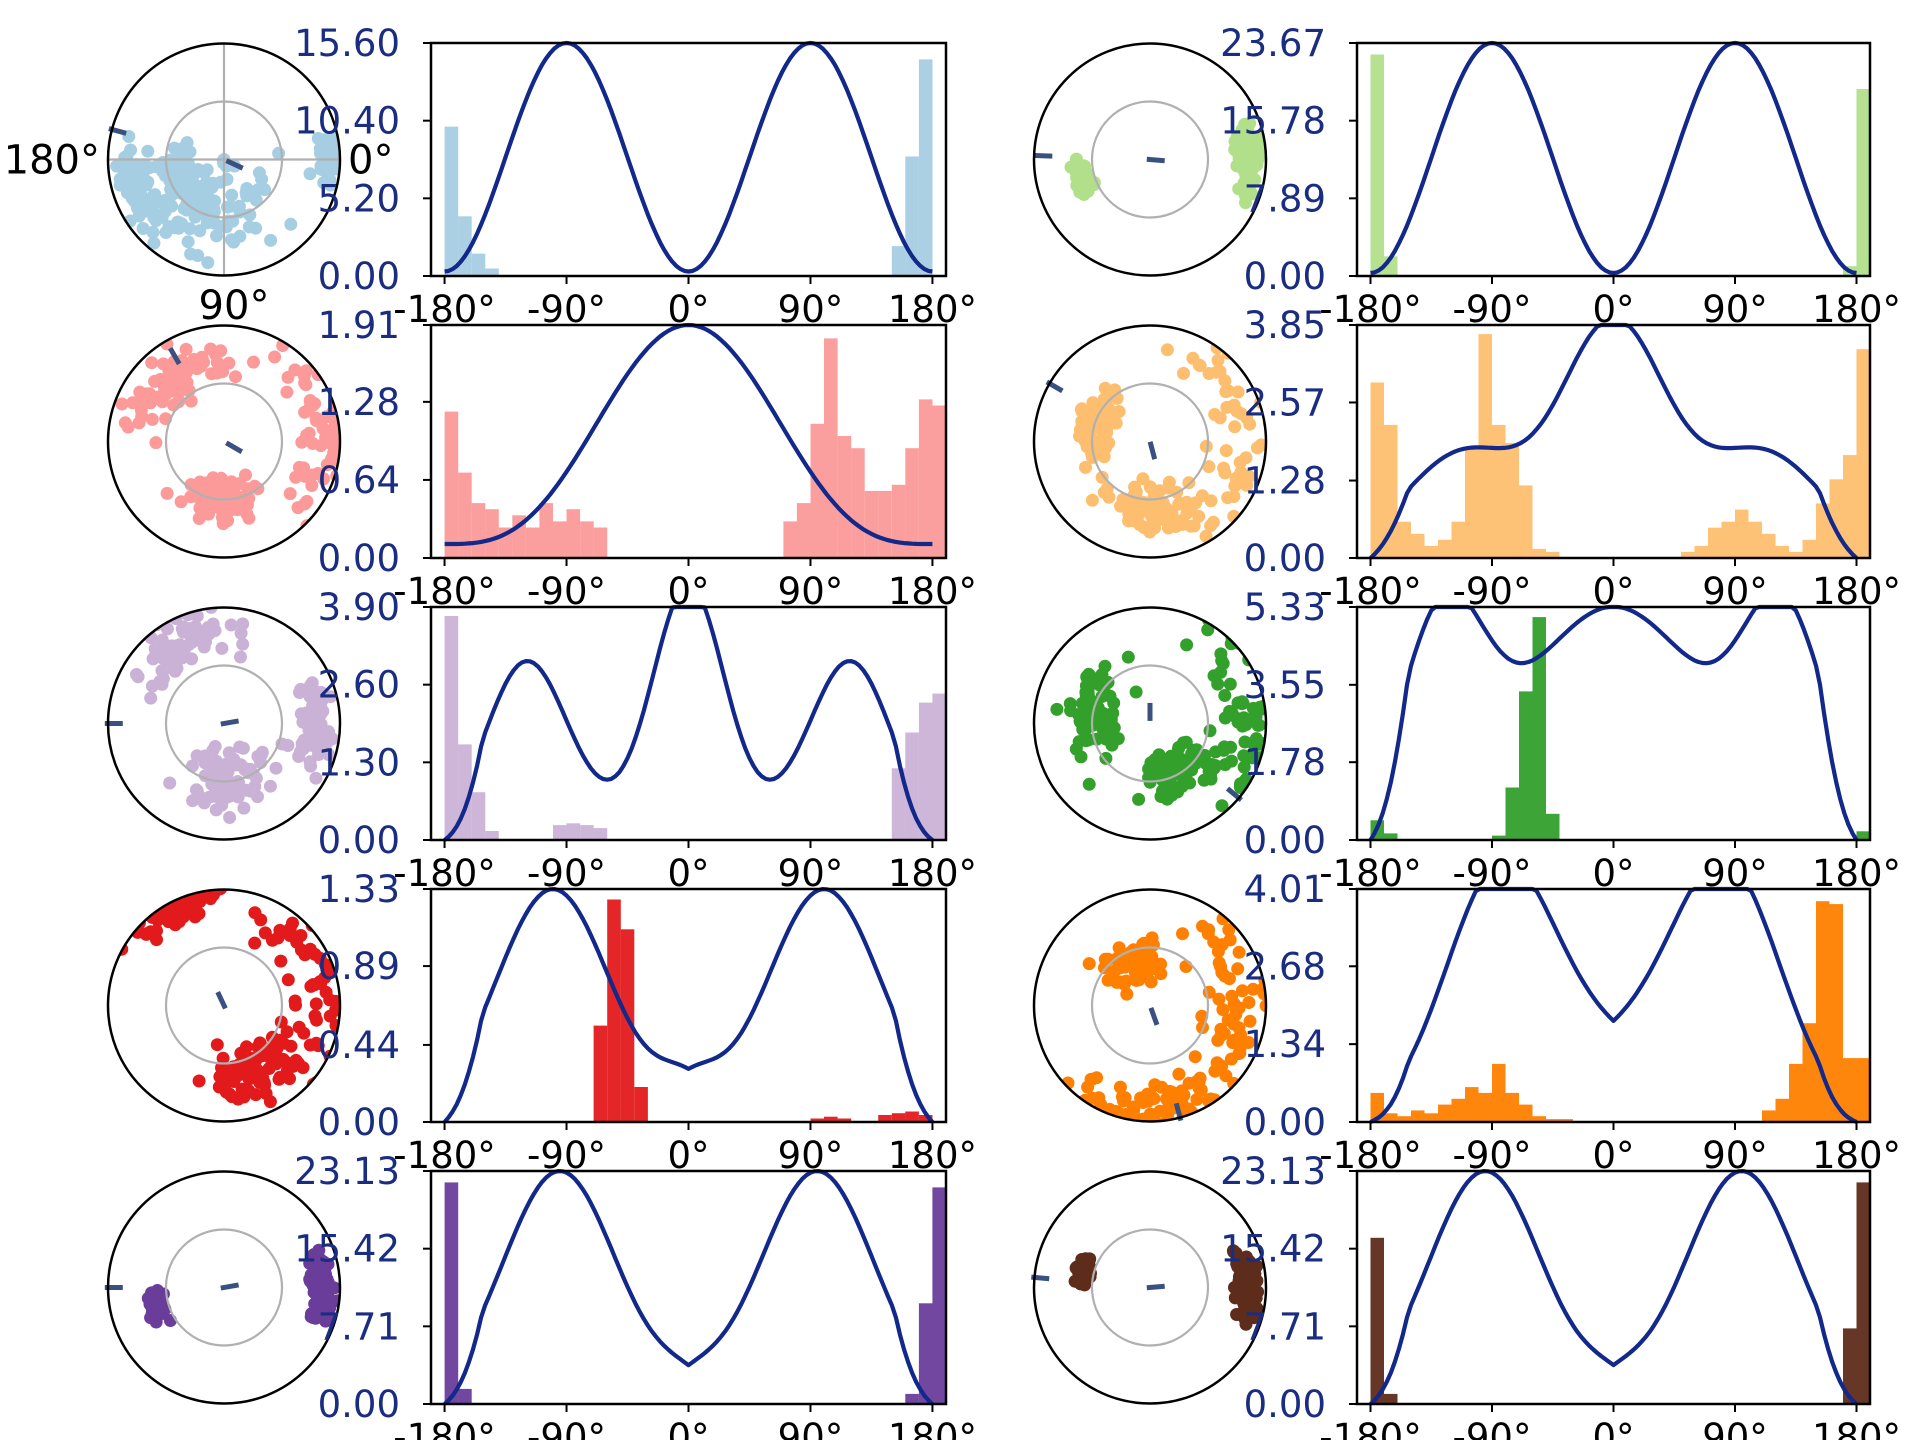 The width and height of the screenshot is (1920, 1444). What do you see at coordinates (1273, 43) in the screenshot?
I see `y-tick-label: 23.67` at bounding box center [1273, 43].